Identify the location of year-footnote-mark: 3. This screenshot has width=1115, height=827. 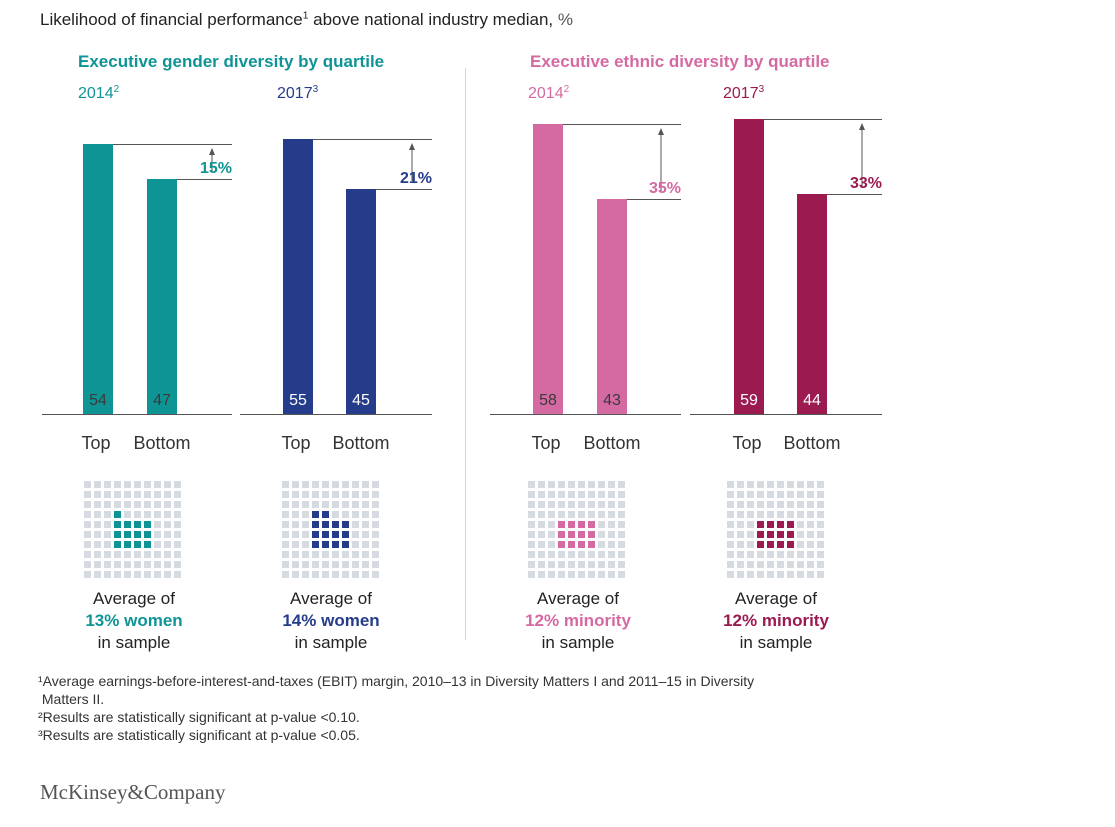
(316, 89).